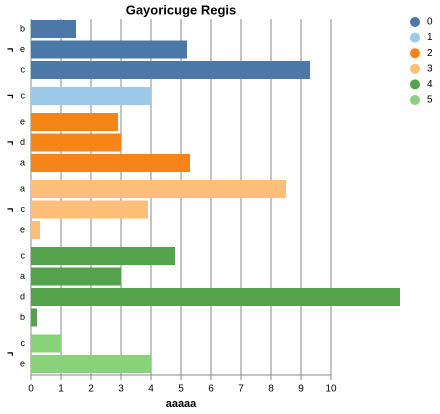 The image size is (440, 414). Describe the element at coordinates (430, 53) in the screenshot. I see `legend-label: 2` at that location.